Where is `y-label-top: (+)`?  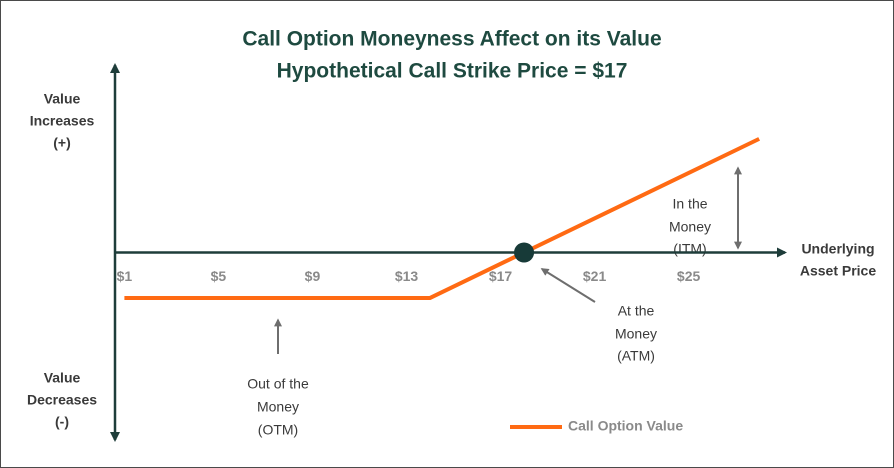
y-label-top: (+) is located at coordinates (62, 143).